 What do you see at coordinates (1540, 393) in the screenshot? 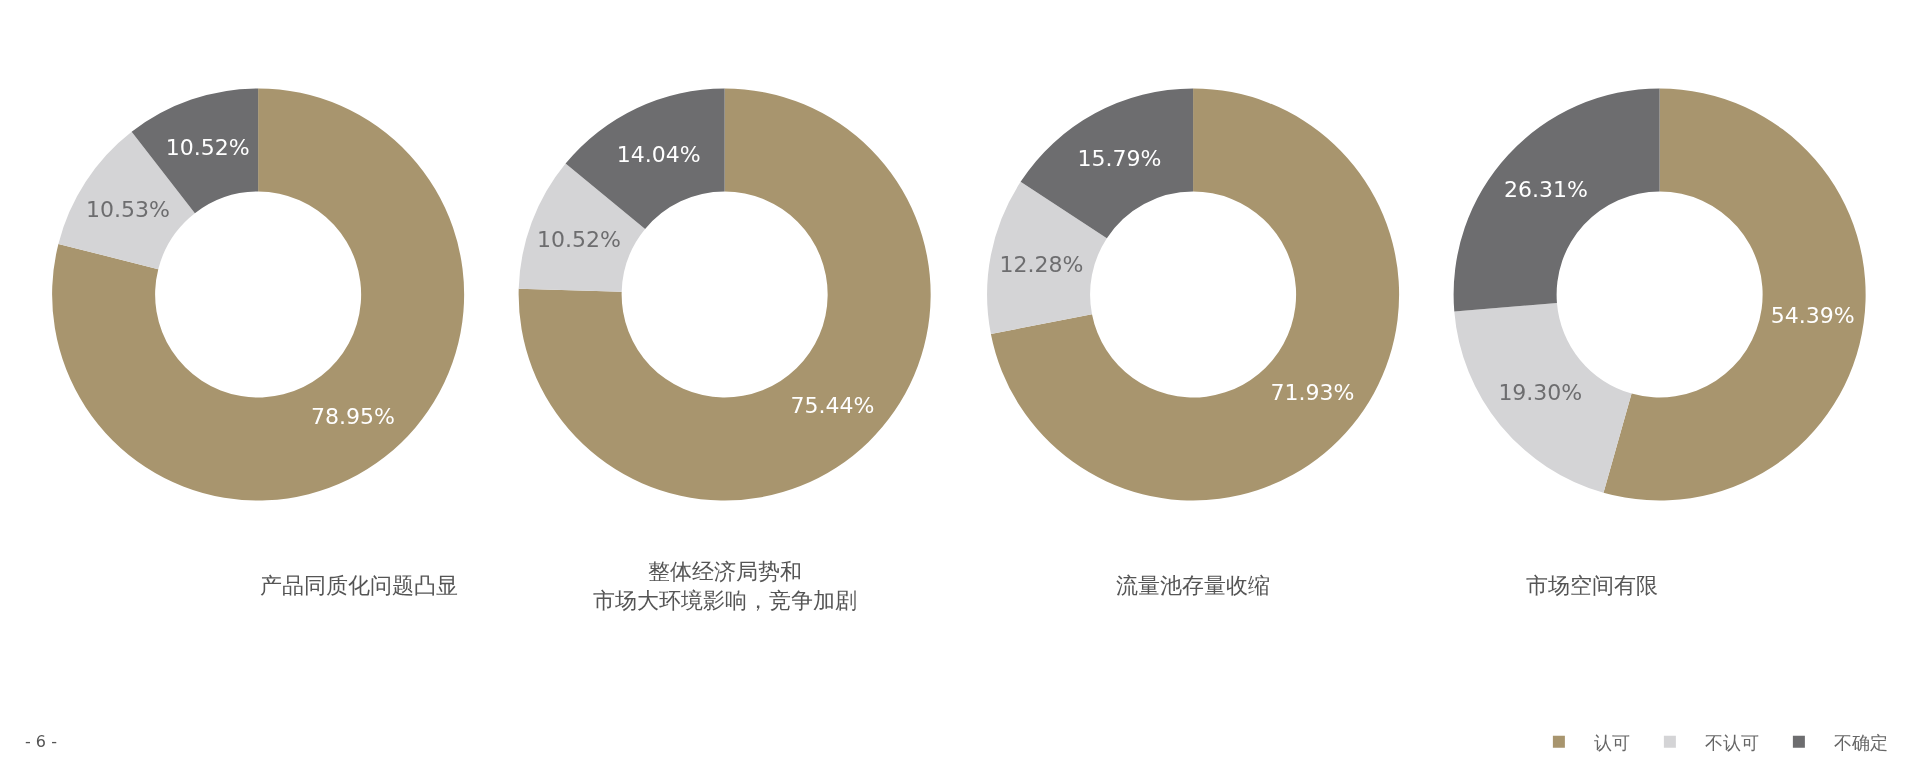
I see `data-label: 19.30%` at bounding box center [1540, 393].